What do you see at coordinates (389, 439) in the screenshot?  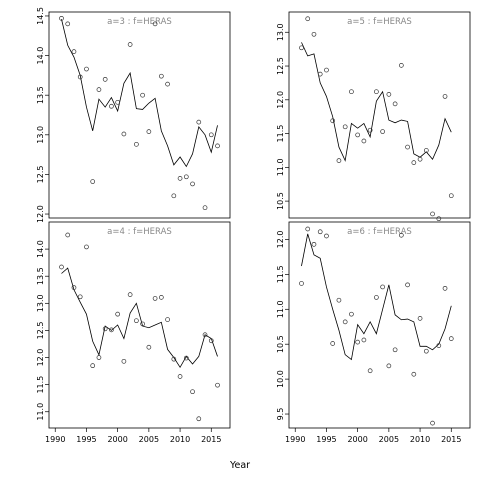 I see `x-tick-label: 2005` at bounding box center [389, 439].